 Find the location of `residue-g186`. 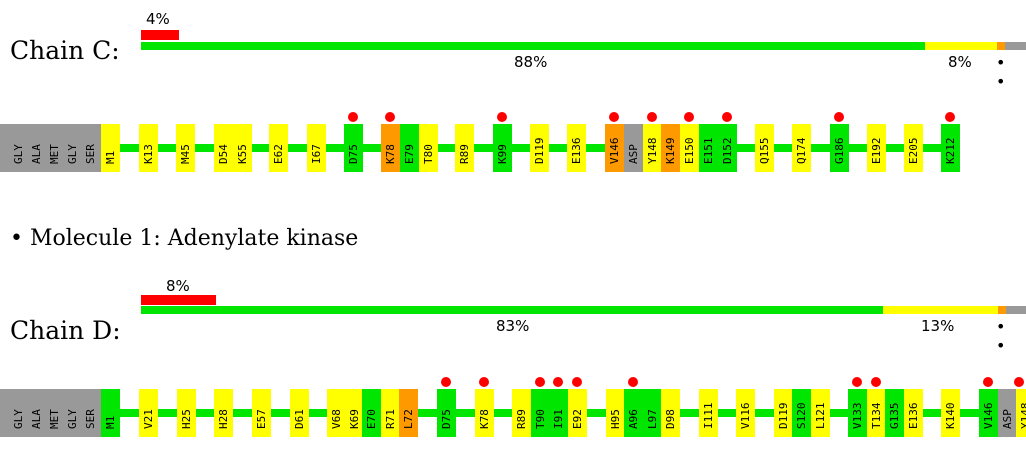

residue-g186 is located at coordinates (839, 148).